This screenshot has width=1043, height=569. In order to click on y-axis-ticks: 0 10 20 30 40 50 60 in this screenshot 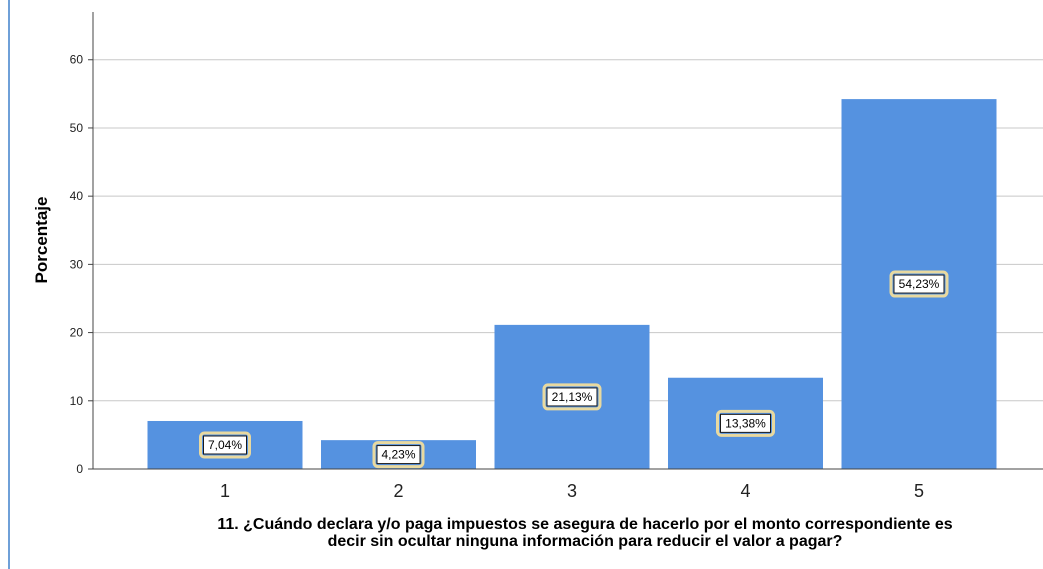, I will do `click(81, 264)`.